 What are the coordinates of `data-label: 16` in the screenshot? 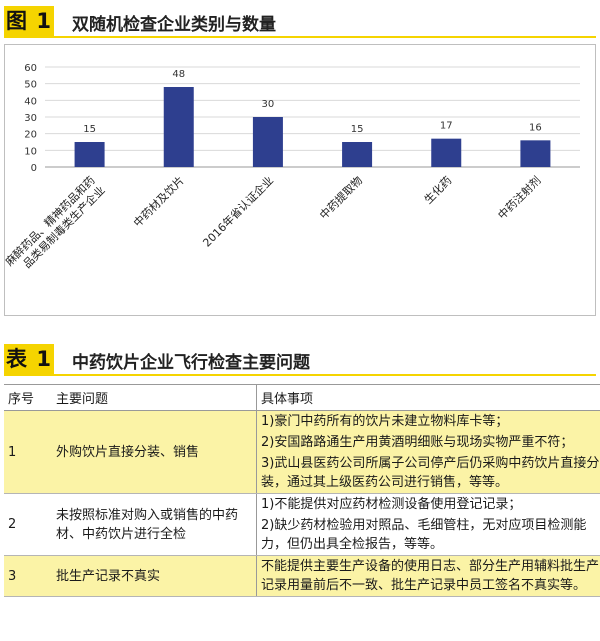 It's located at (535, 127).